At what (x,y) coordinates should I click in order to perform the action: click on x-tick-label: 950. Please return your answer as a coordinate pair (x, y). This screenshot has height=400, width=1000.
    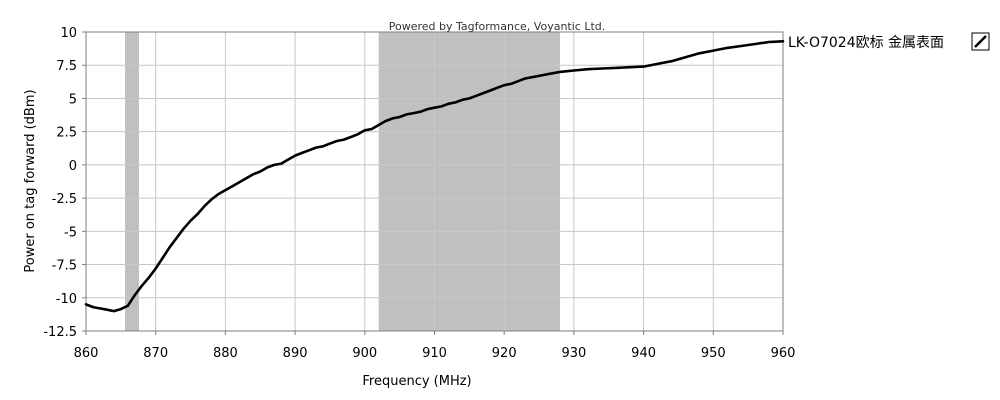
    Looking at the image, I should click on (713, 353).